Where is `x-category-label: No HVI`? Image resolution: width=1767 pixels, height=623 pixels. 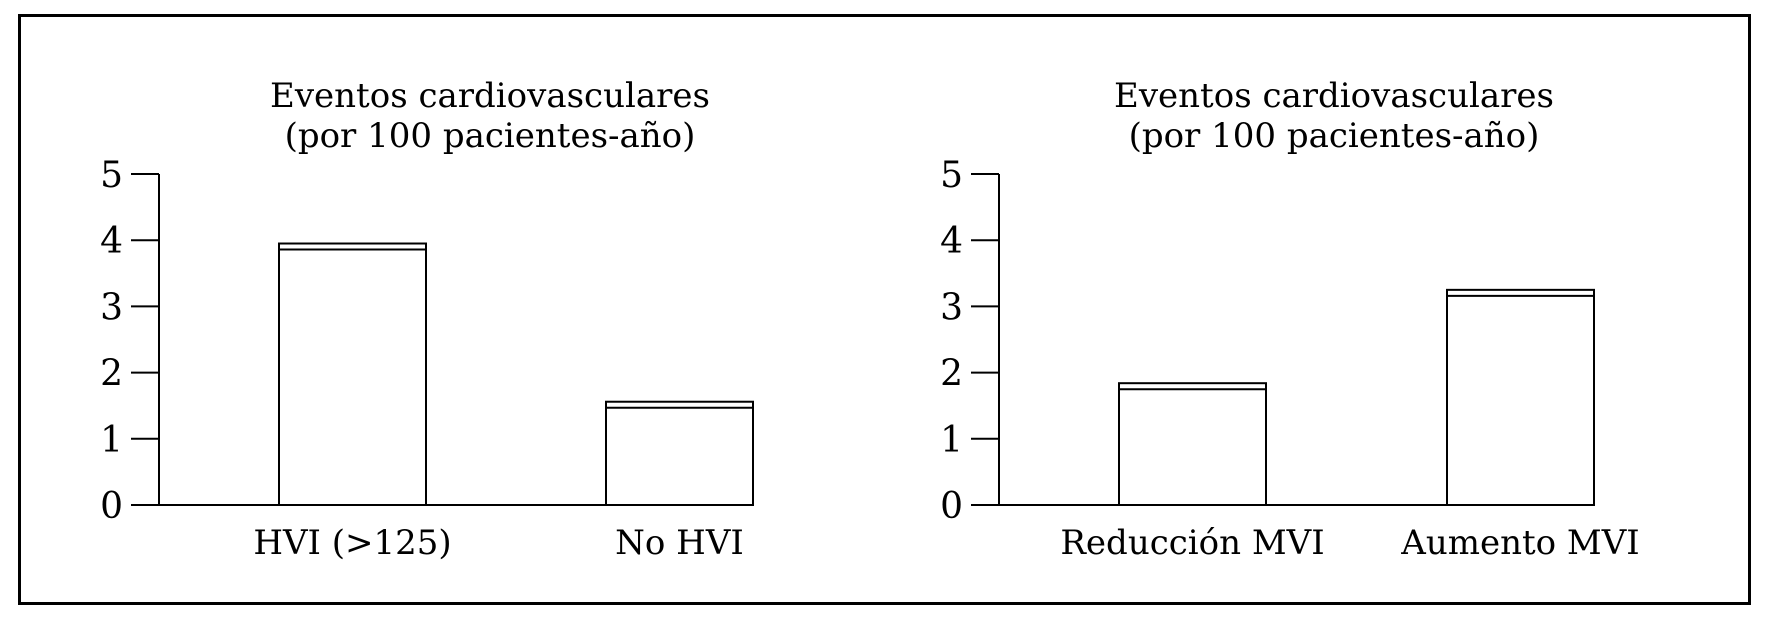 x-category-label: No HVI is located at coordinates (679, 543).